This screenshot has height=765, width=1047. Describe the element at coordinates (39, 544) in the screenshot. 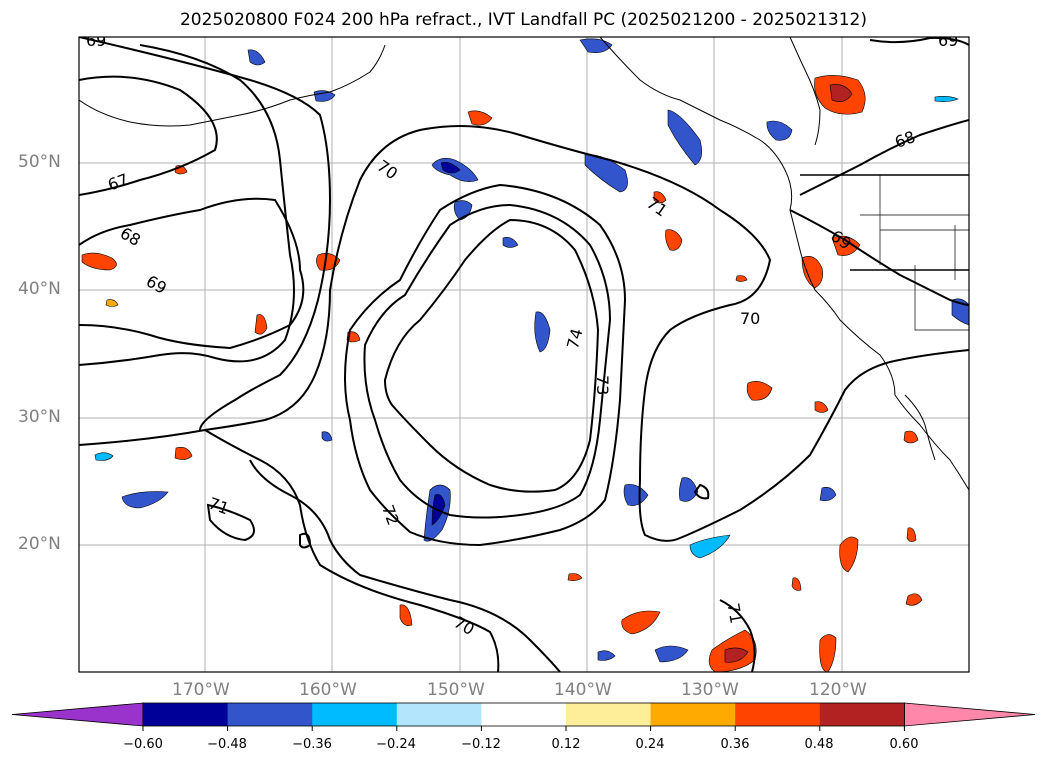

I see `lat-label-20N: 20°N` at that location.